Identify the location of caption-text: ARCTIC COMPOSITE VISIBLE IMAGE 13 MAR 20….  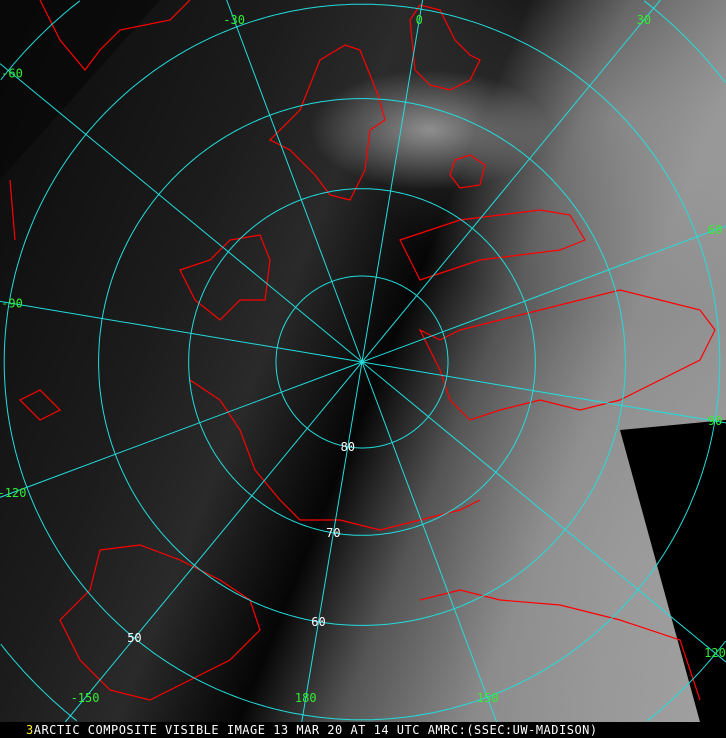
(315, 730).